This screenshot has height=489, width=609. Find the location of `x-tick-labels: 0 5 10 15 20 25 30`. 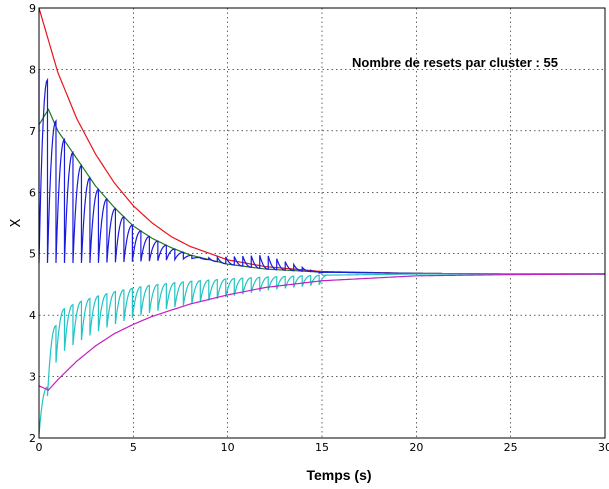

x-tick-labels: 0 5 10 15 20 25 30 is located at coordinates (322, 447).